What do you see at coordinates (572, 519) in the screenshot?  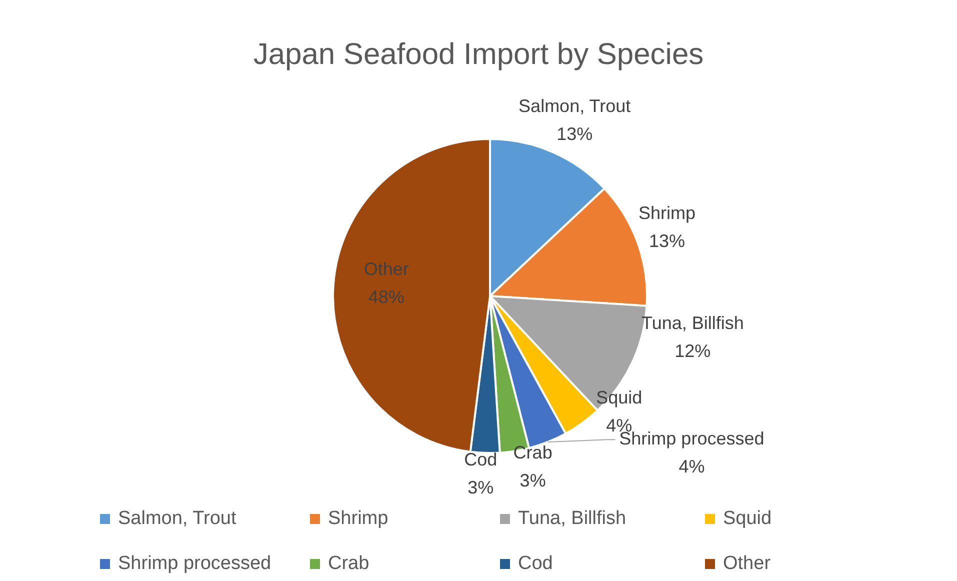 I see `legend-label: Tuna, Billfish` at bounding box center [572, 519].